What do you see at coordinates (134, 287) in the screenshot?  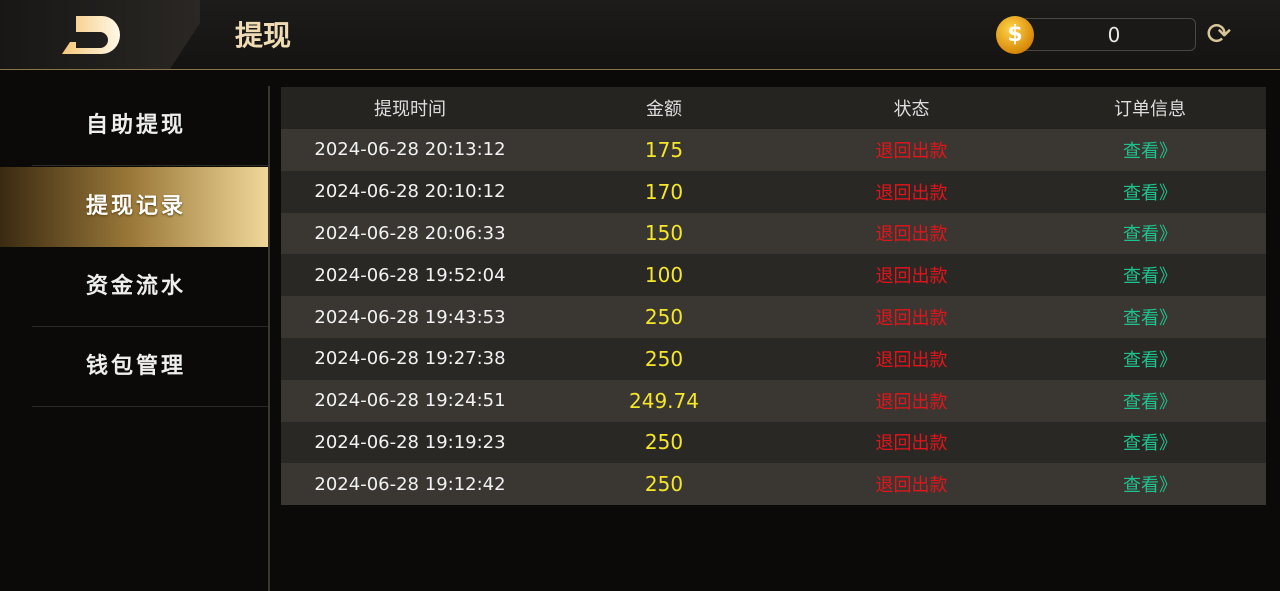 I see `sidebar-item-fund-flow: 资金流水` at bounding box center [134, 287].